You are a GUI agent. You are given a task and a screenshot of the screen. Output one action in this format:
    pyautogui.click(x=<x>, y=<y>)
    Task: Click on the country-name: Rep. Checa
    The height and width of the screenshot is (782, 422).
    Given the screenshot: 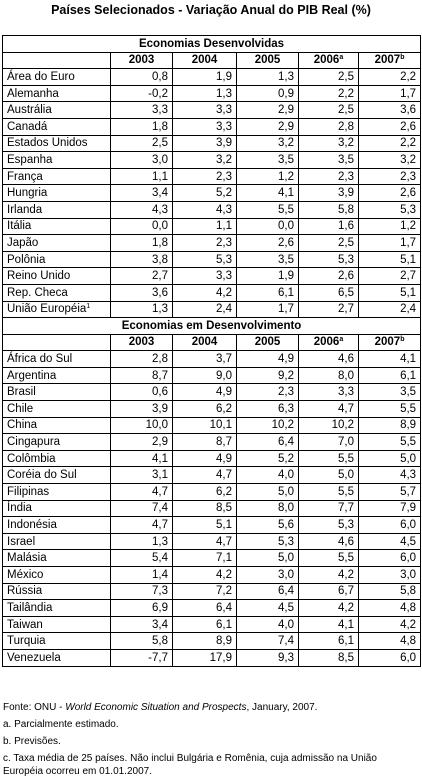 What is the action you would take?
    pyautogui.click(x=37, y=292)
    